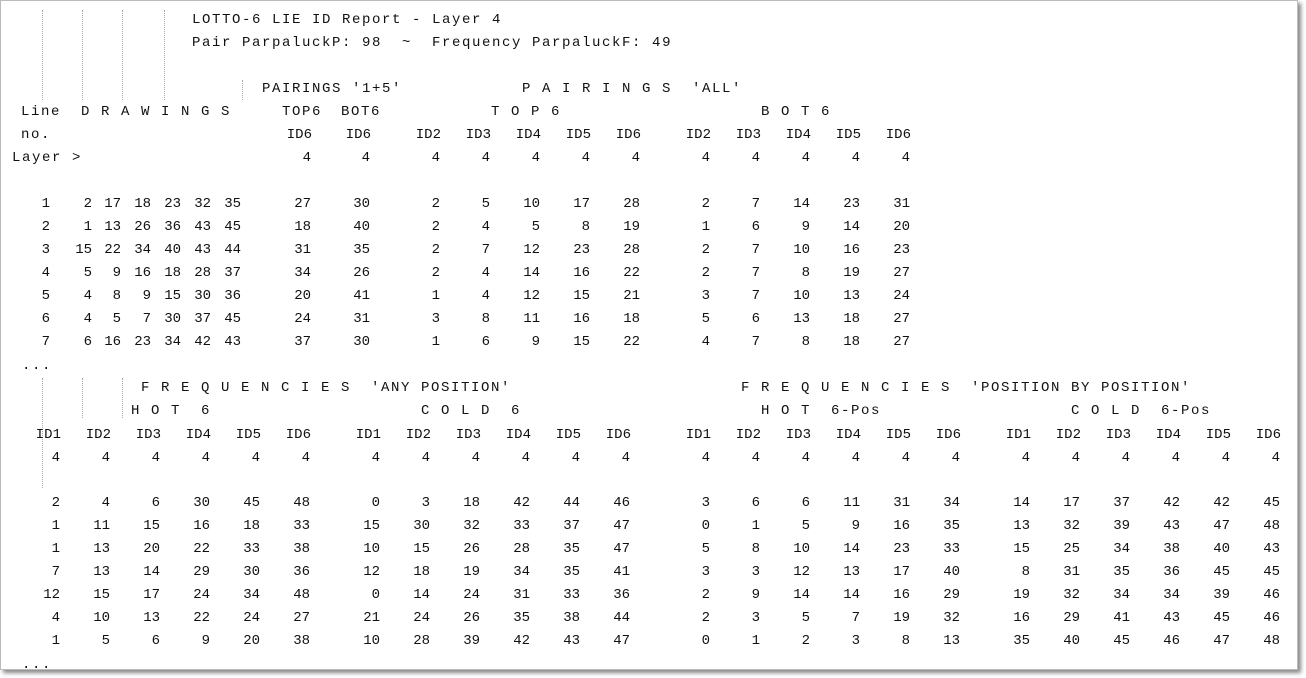  What do you see at coordinates (301, 618) in the screenshot?
I see `cell: 27` at bounding box center [301, 618].